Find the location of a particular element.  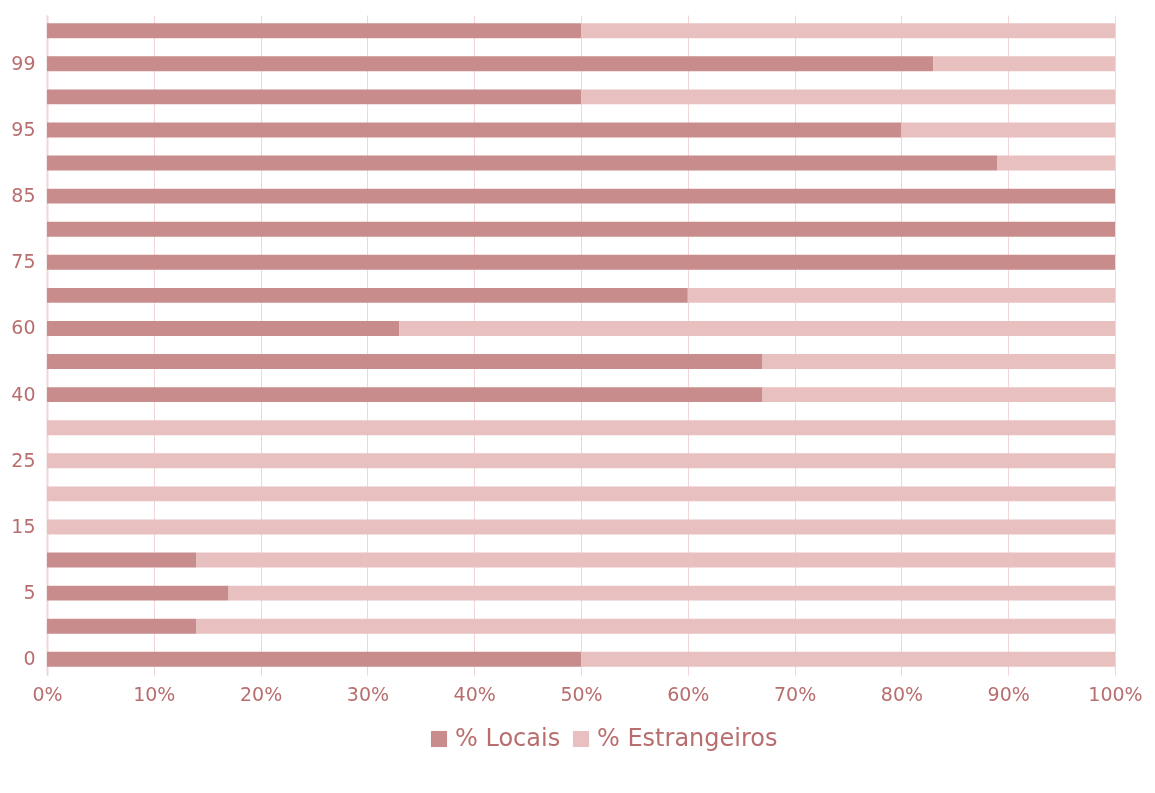

y-tick-label: 25 is located at coordinates (23, 459).